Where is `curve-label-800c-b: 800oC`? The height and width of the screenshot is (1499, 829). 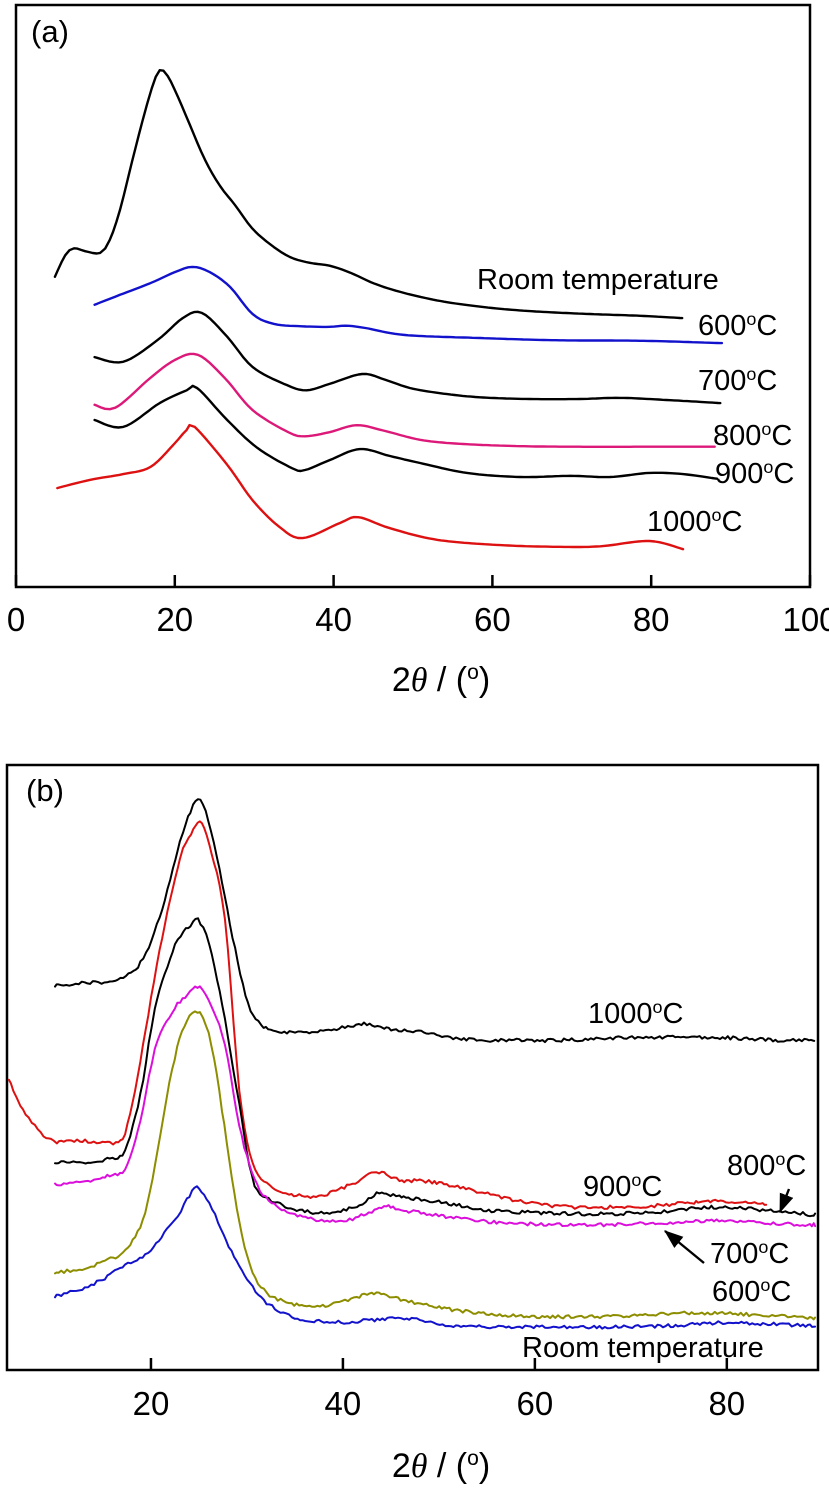
curve-label-800c-b: 800oC is located at coordinates (767, 1165).